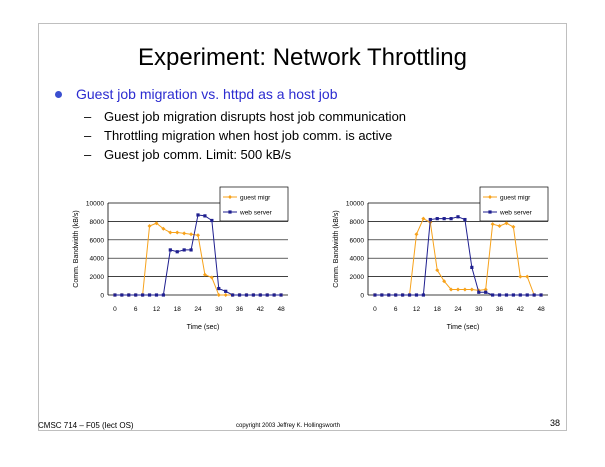 Image resolution: width=605 pixels, height=467 pixels. What do you see at coordinates (438, 309) in the screenshot?
I see `x-tick-label: 18` at bounding box center [438, 309].